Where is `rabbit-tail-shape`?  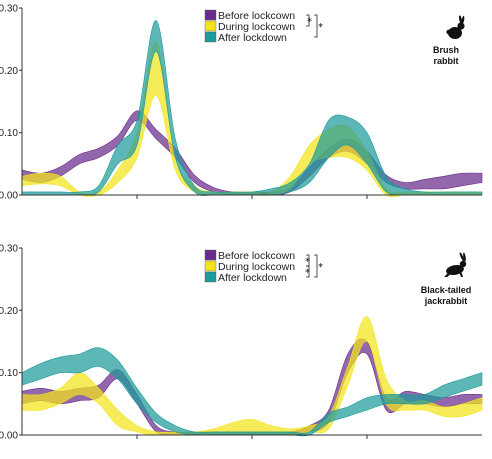
rabbit-tail-shape is located at coordinates (448, 32).